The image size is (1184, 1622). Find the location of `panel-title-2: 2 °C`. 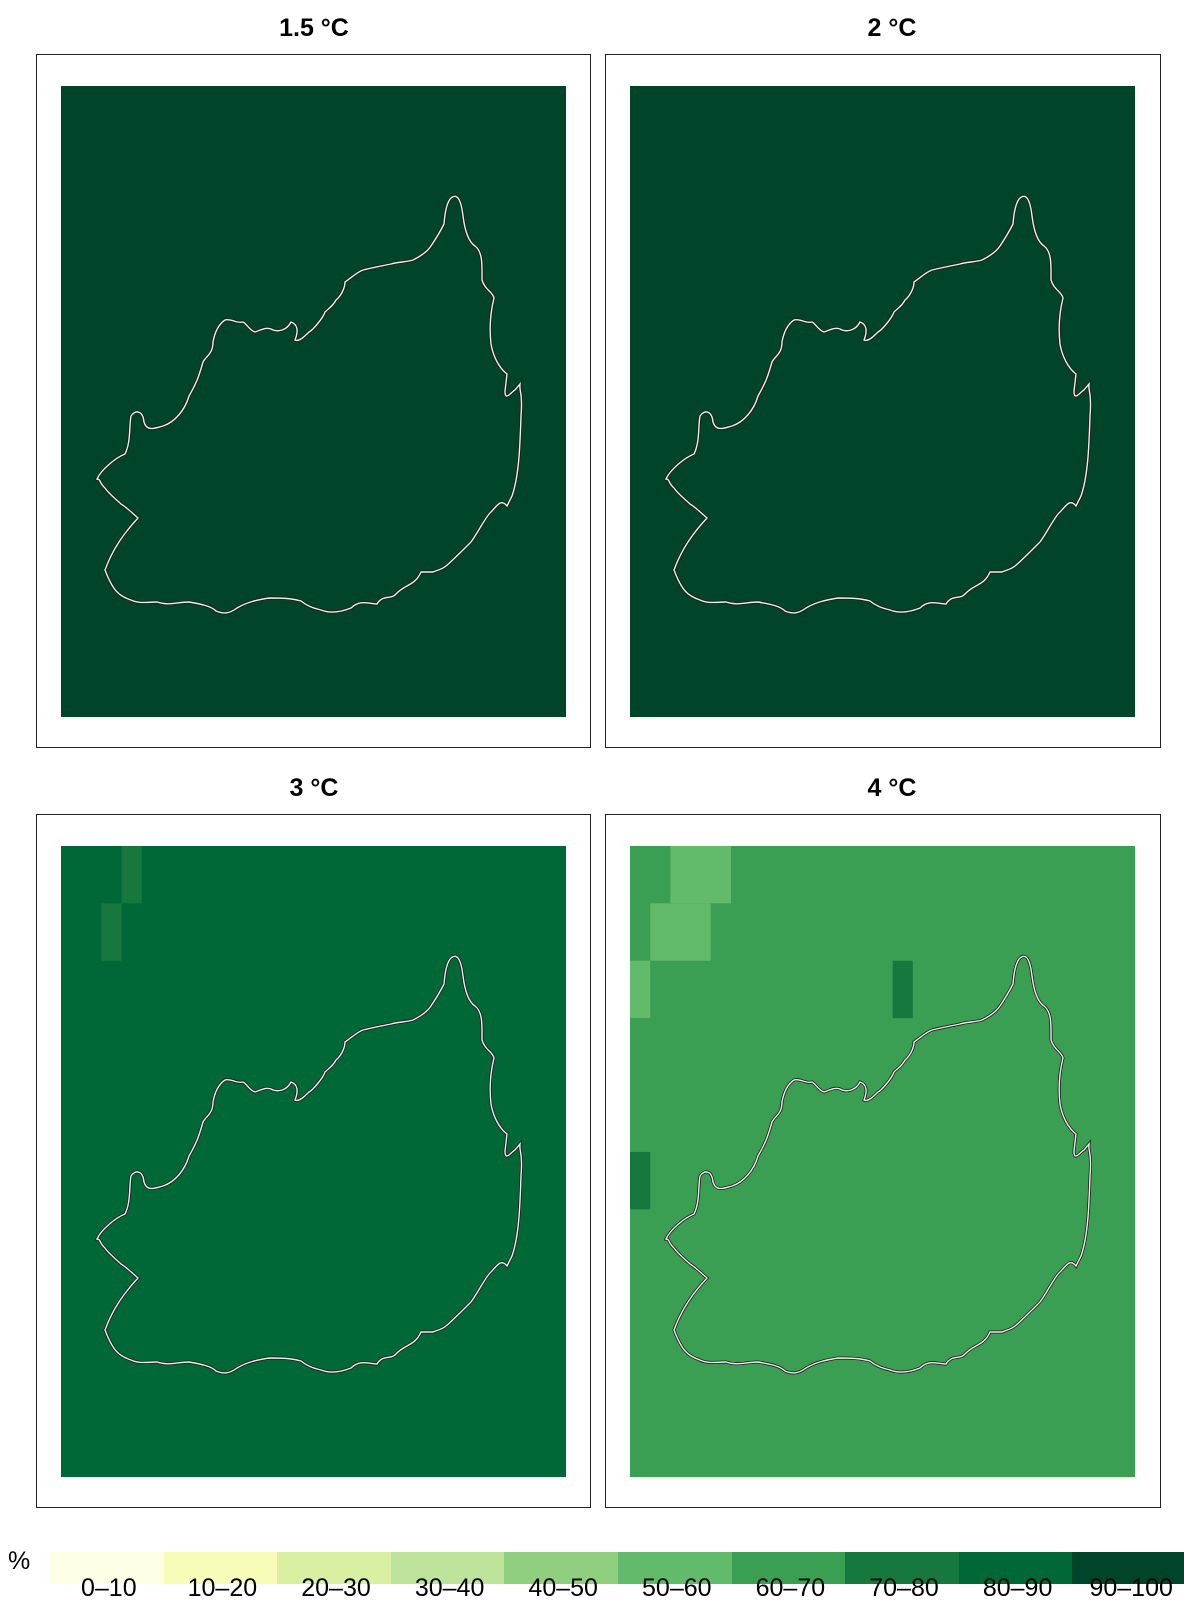

panel-title-2: 2 °C is located at coordinates (892, 28).